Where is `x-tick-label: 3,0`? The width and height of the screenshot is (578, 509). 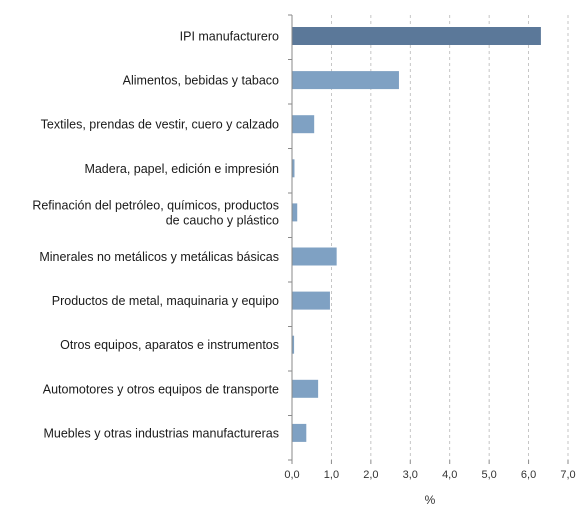
x-tick-label: 3,0 is located at coordinates (410, 475).